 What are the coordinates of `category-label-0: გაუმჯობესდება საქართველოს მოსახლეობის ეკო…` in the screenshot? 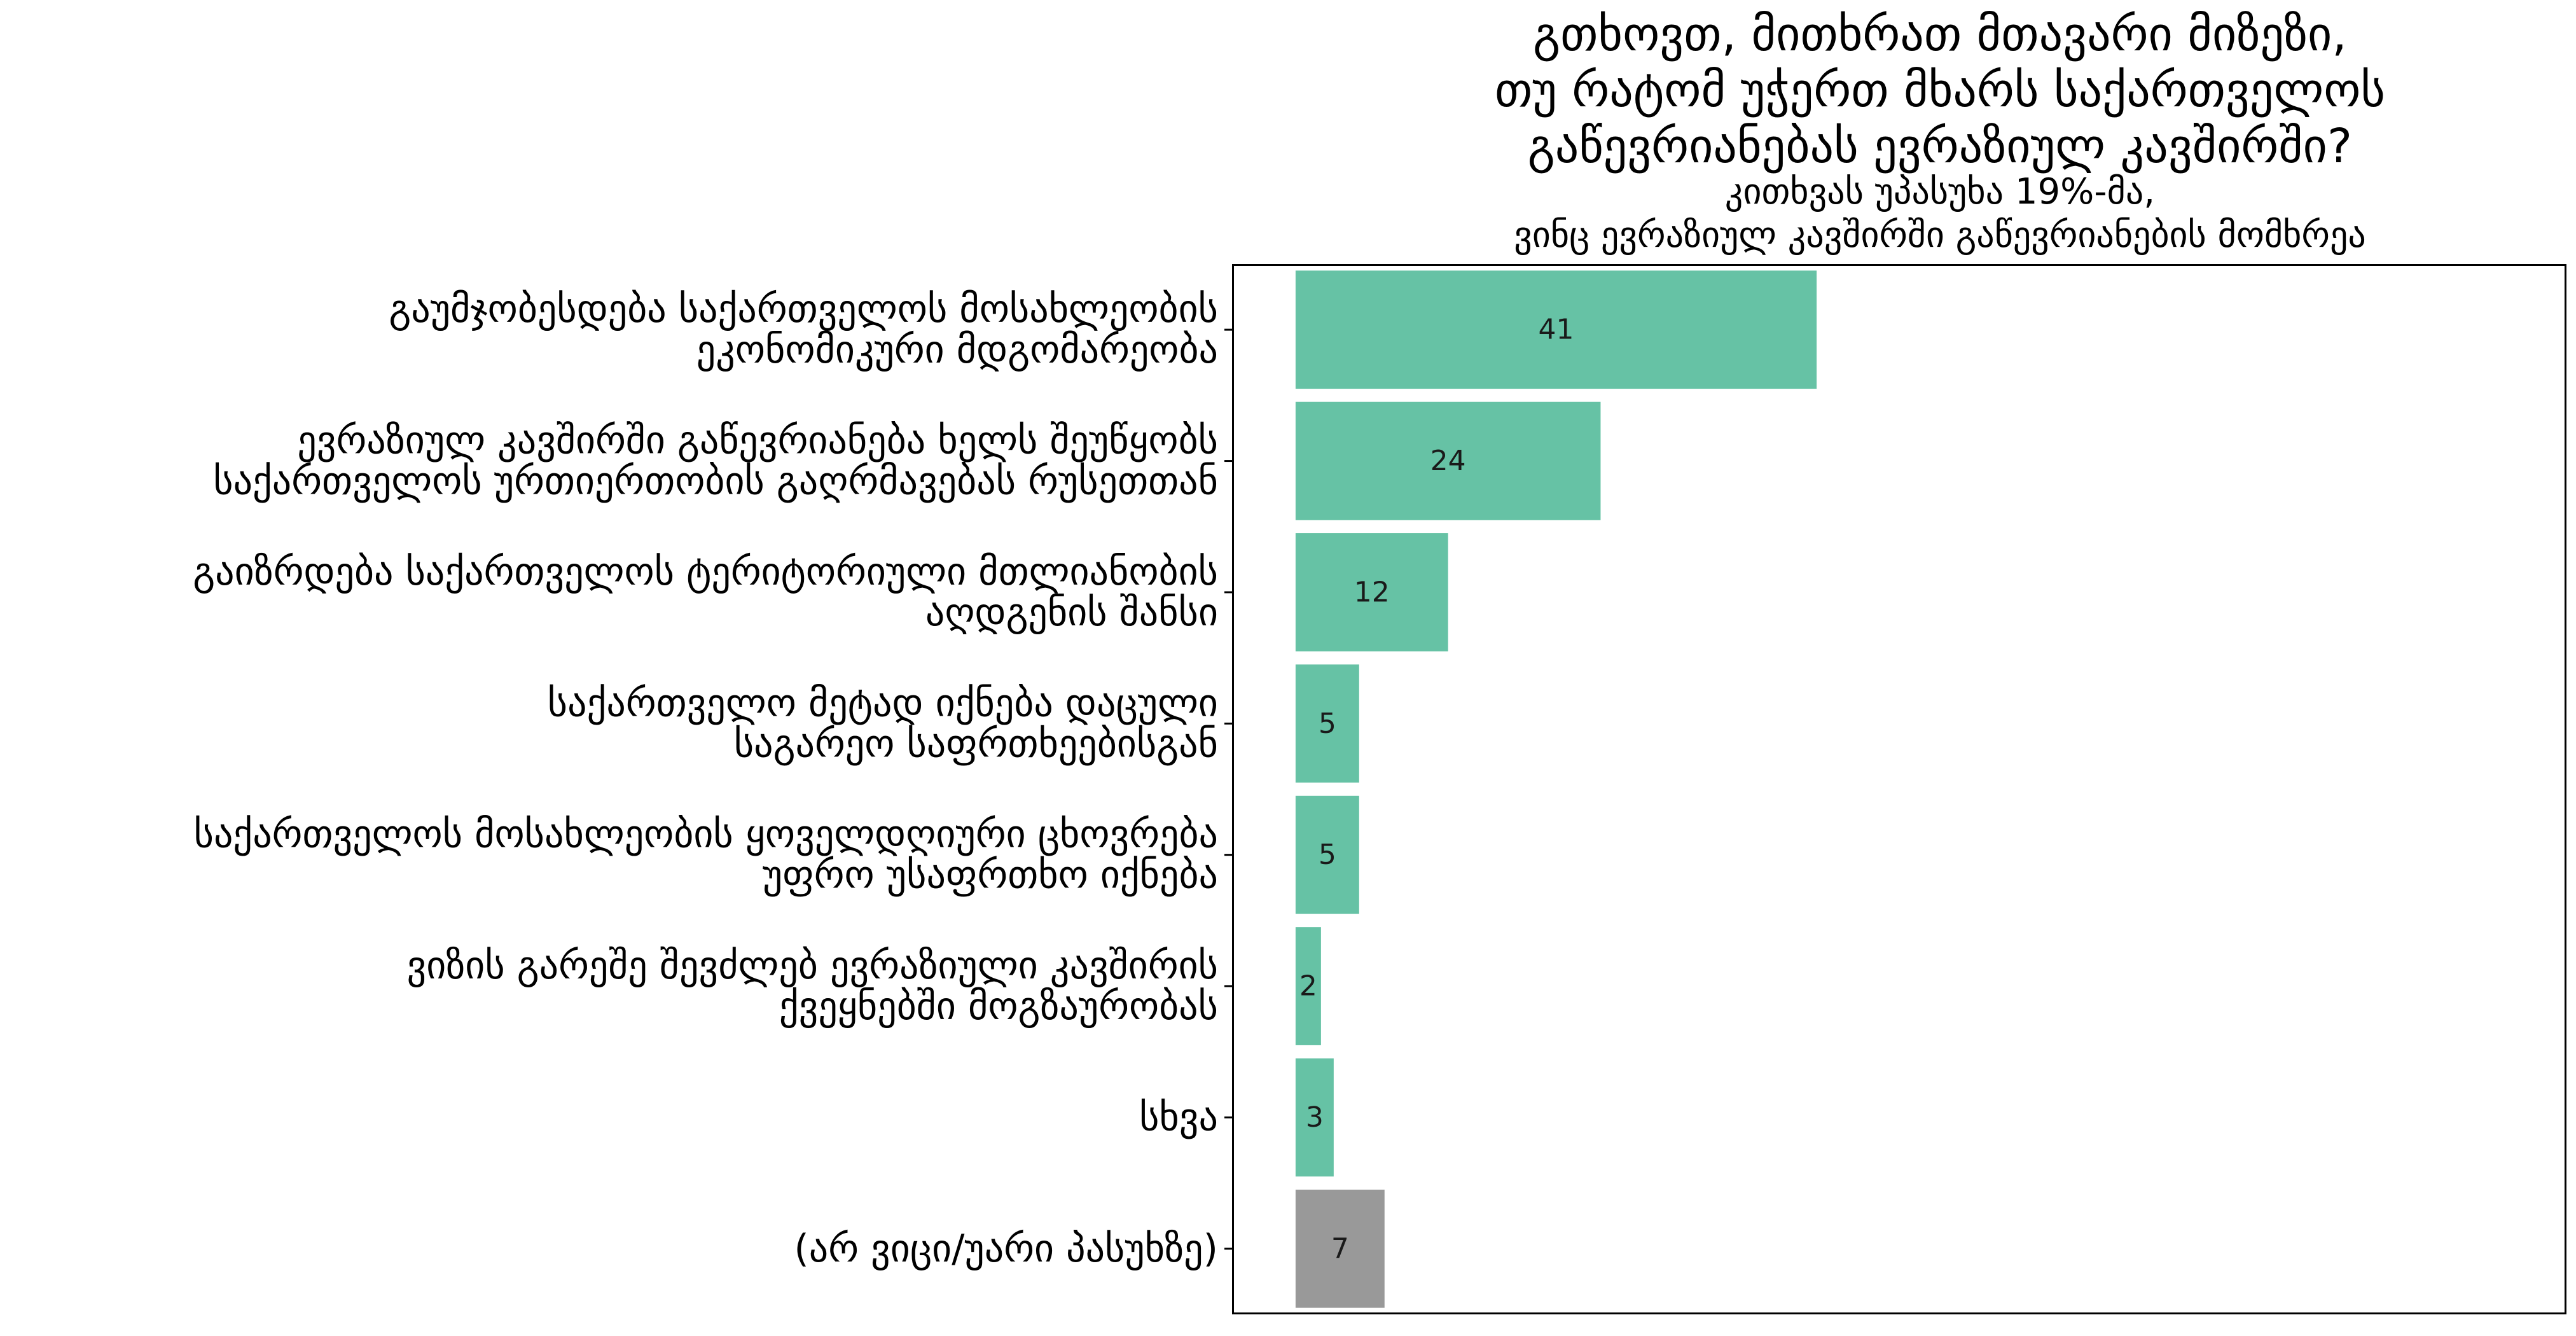 It's located at (803, 329).